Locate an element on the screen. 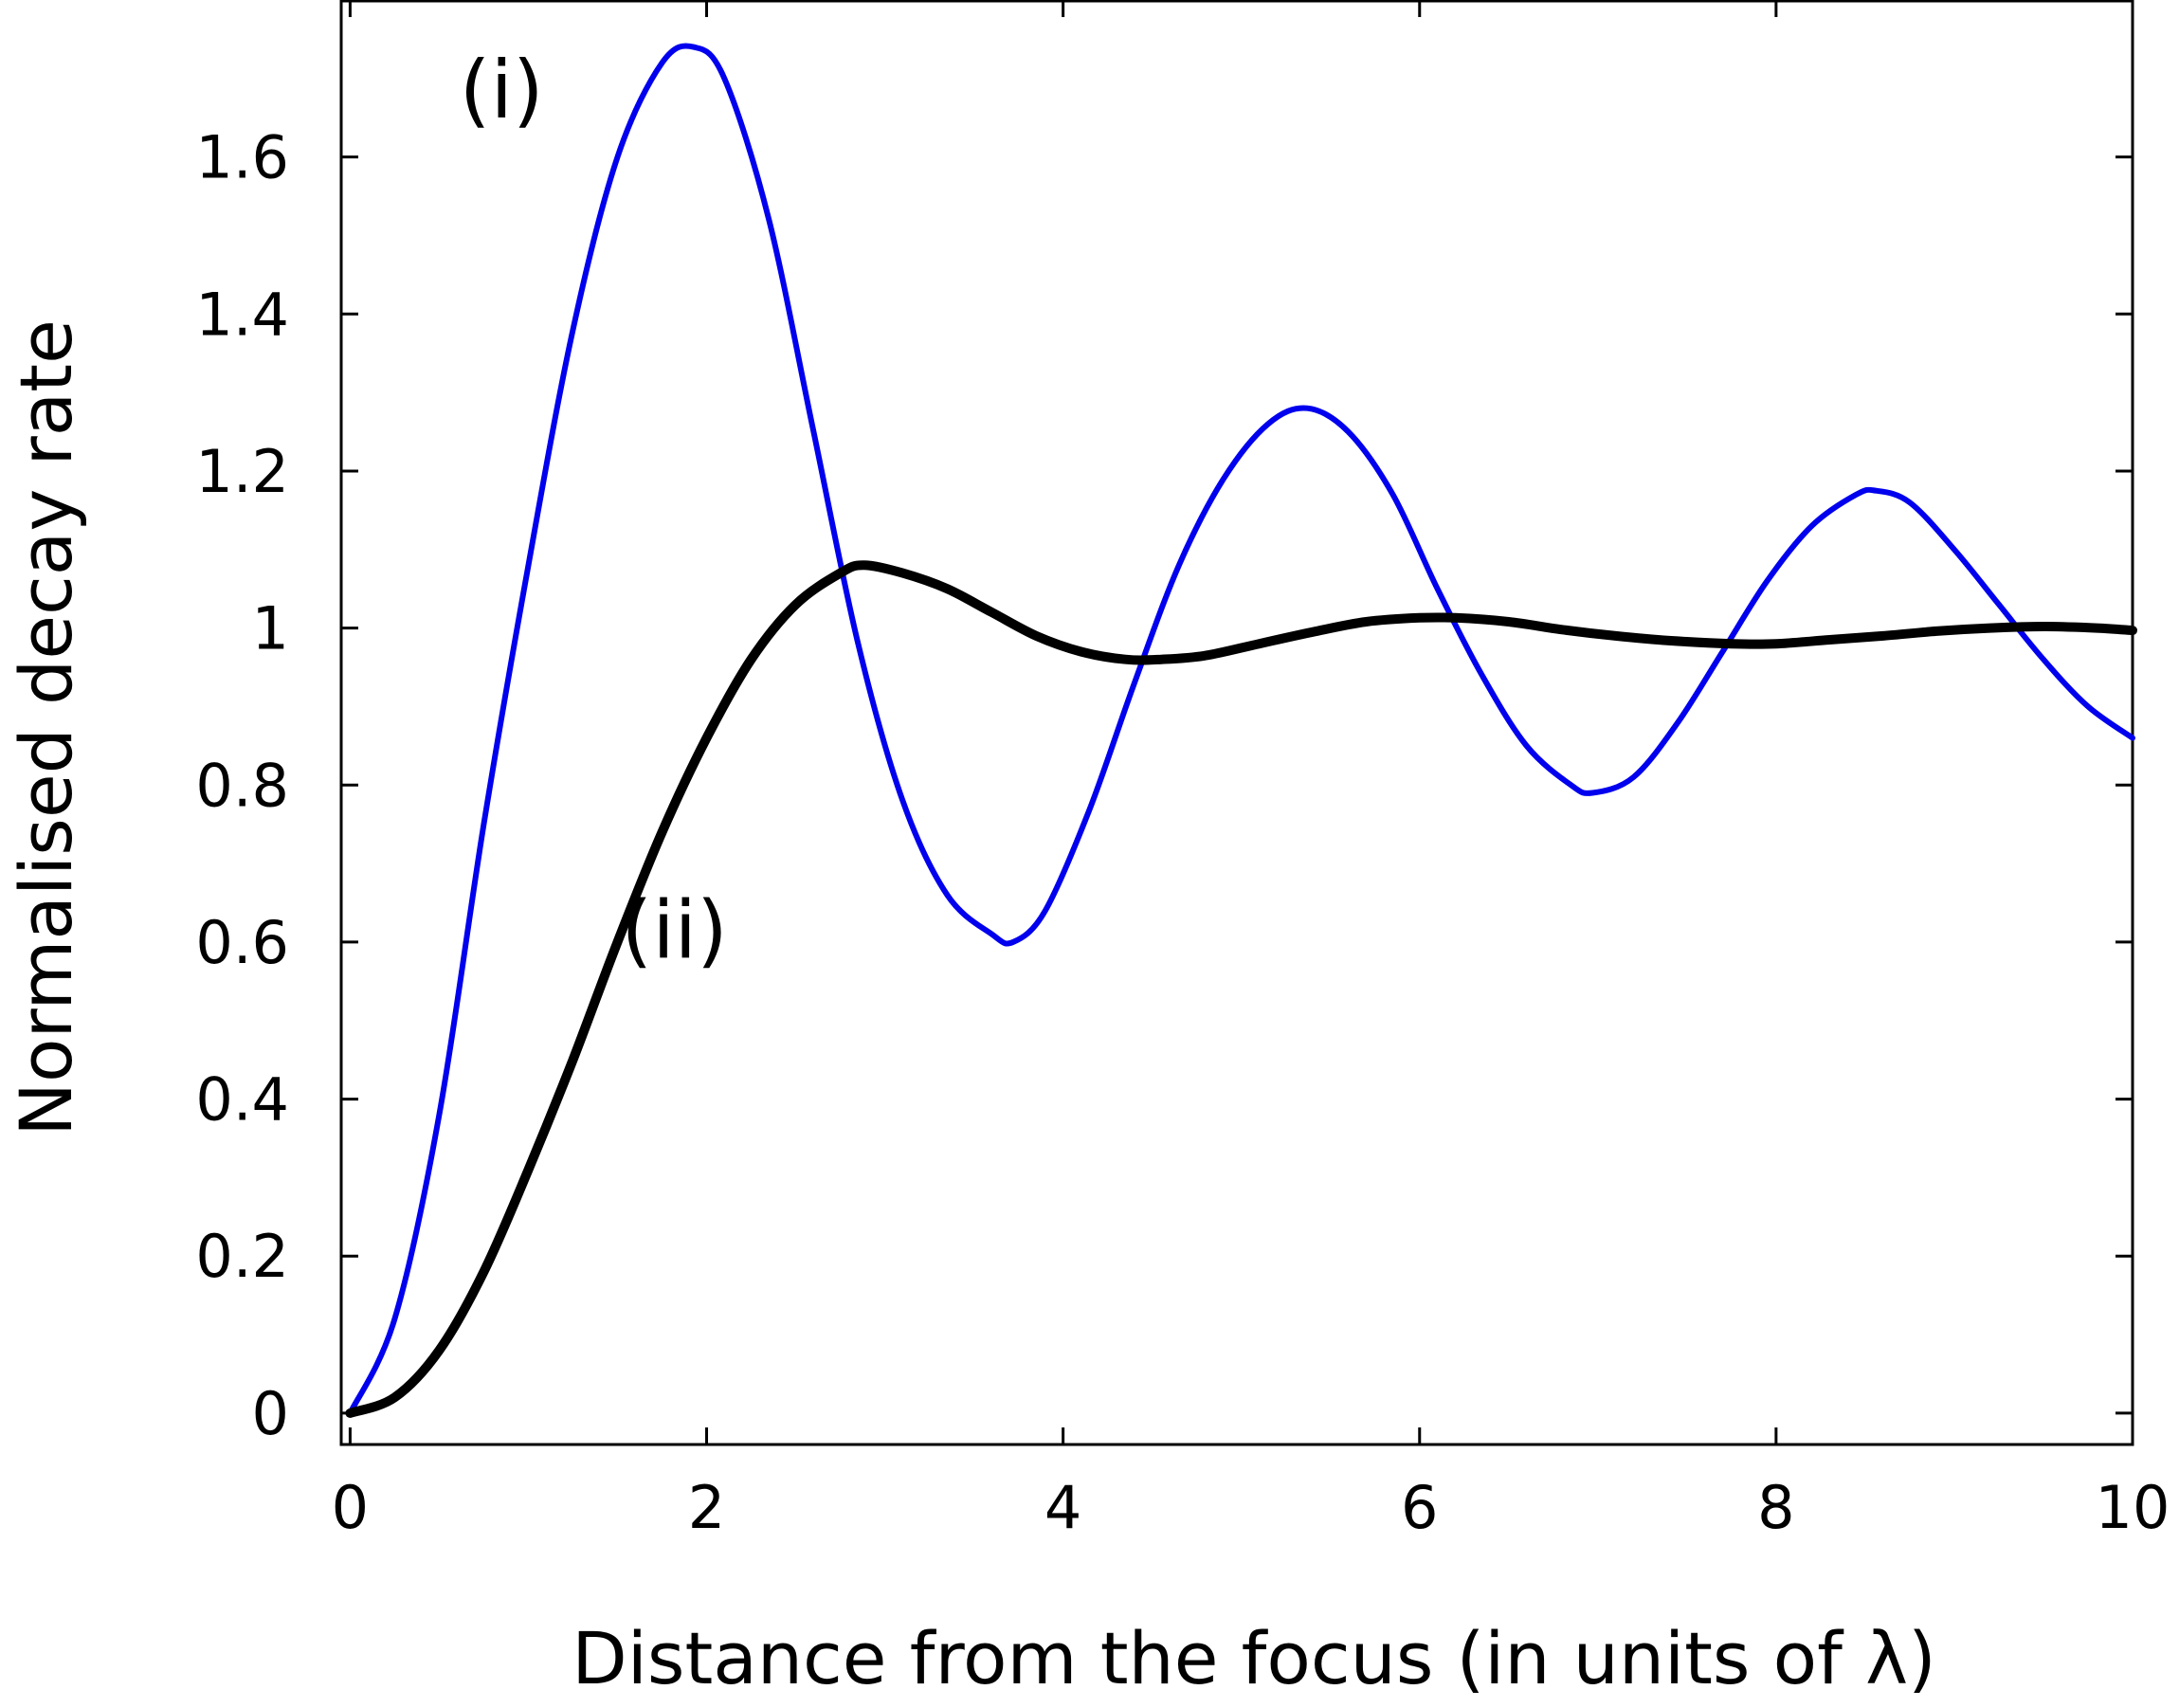  curve-label-2: (ii) is located at coordinates (675, 929).